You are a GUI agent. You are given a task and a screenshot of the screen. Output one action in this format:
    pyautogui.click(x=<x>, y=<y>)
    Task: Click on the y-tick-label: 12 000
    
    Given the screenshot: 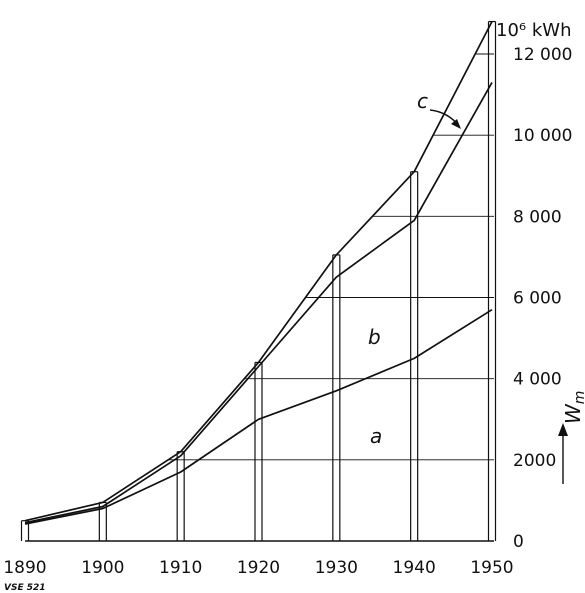 What is the action you would take?
    pyautogui.click(x=542, y=55)
    